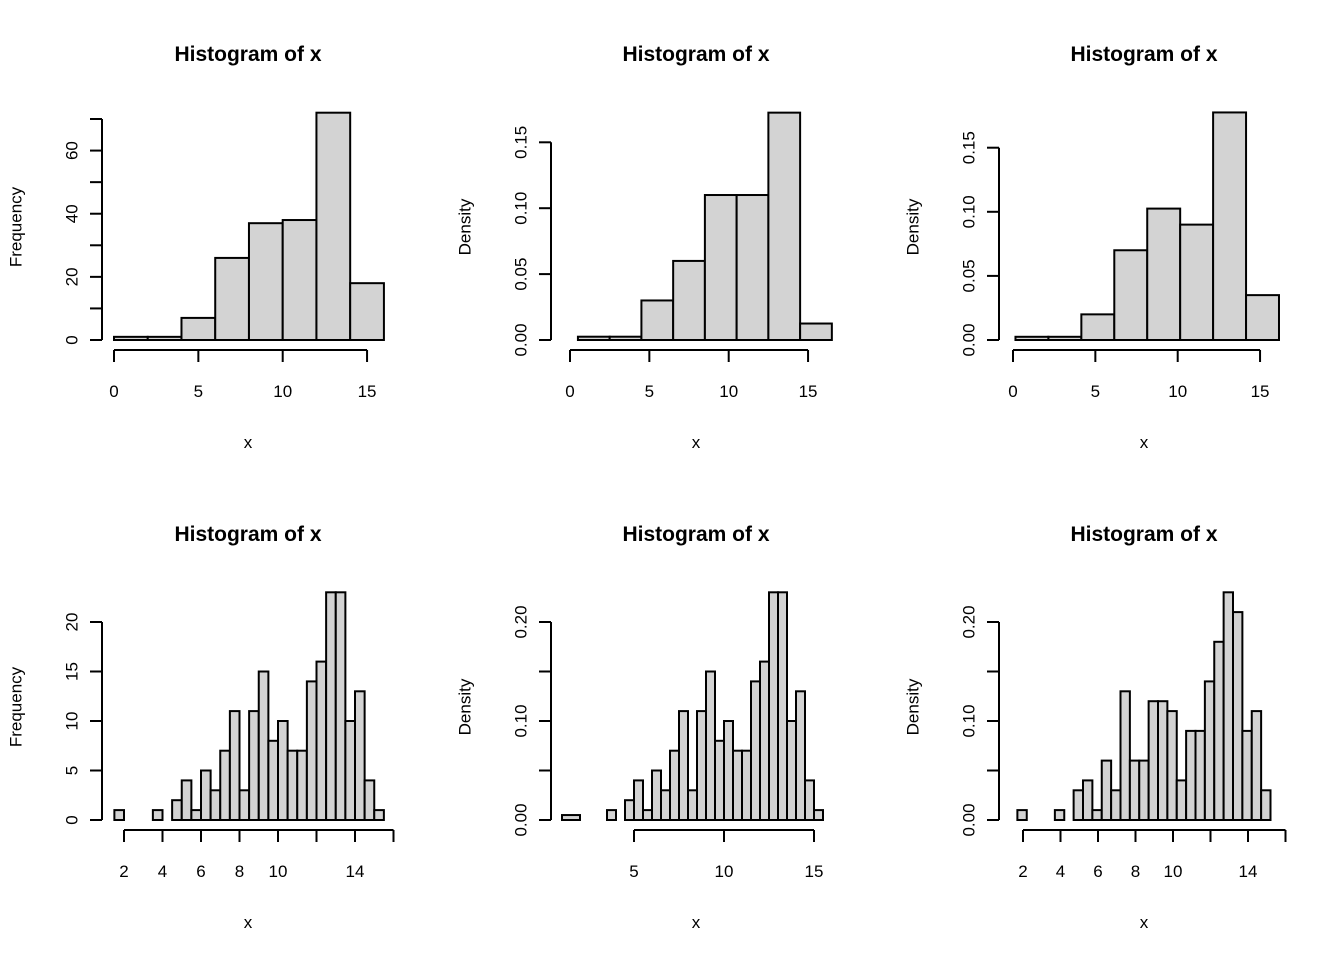 The image size is (1344, 960). What do you see at coordinates (72, 622) in the screenshot?
I see `y-tick-label: 20` at bounding box center [72, 622].